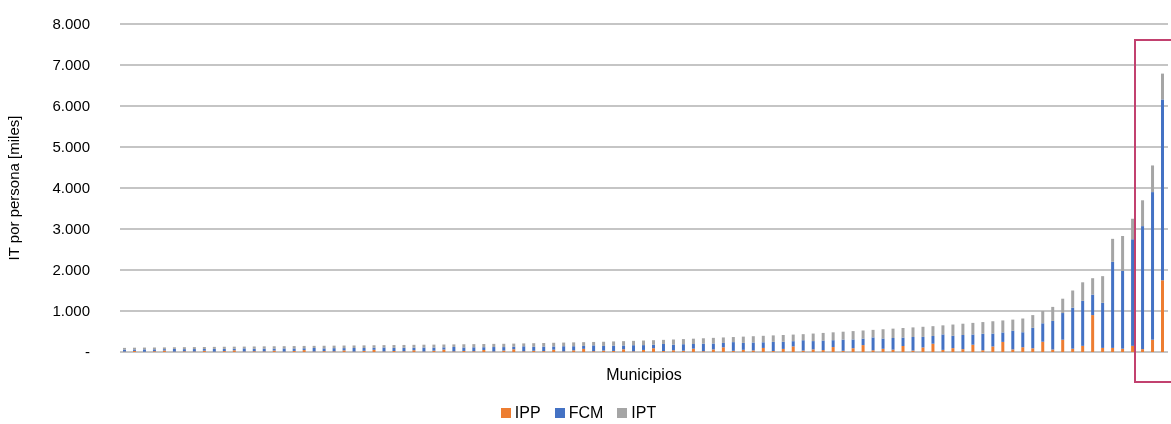 The image size is (1171, 424). Describe the element at coordinates (586, 413) in the screenshot. I see `legend-label: FCM` at that location.